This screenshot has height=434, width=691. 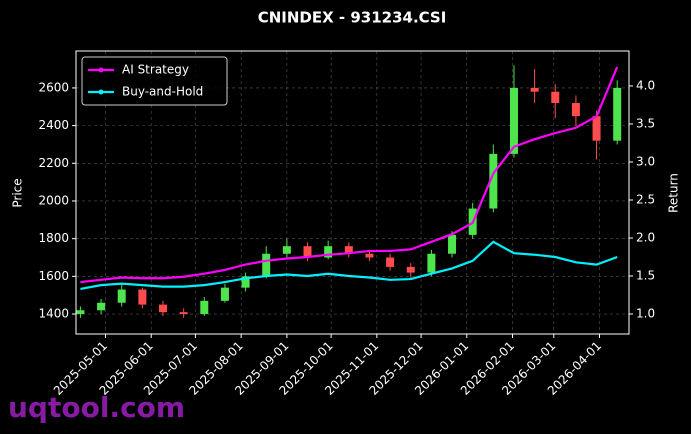 I want to click on y2-tick-label: 3.5, so click(x=645, y=123).